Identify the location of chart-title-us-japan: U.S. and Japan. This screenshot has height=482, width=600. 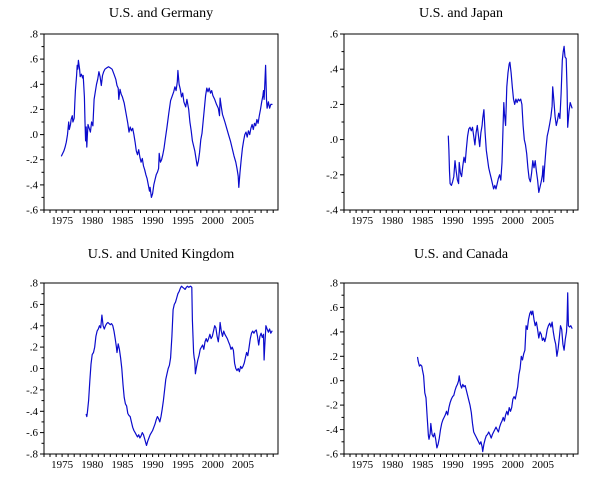
(461, 13).